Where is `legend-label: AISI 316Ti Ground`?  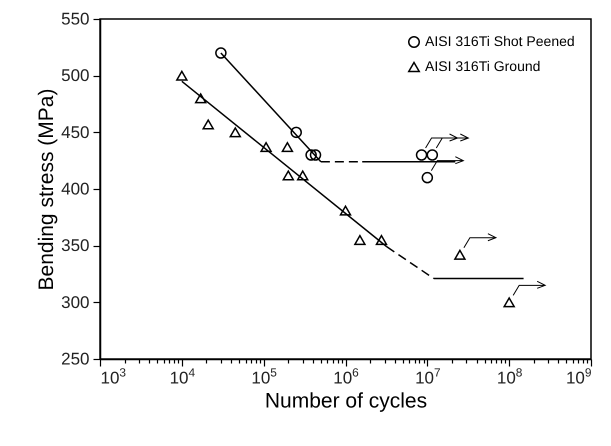
legend-label: AISI 316Ti Ground is located at coordinates (482, 66).